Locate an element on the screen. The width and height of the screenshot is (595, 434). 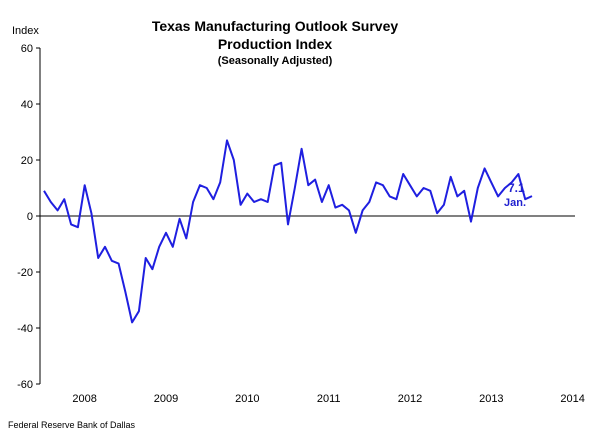
chart-subtitle-adjustment: (Seasonally Adjusted) is located at coordinates (275, 61).